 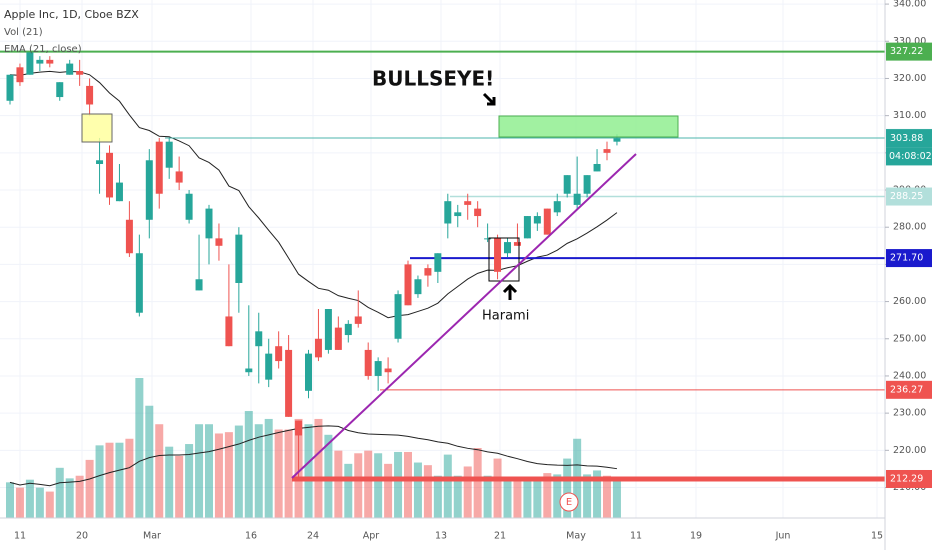 What do you see at coordinates (906, 389) in the screenshot?
I see `price-label: 236.27` at bounding box center [906, 389].